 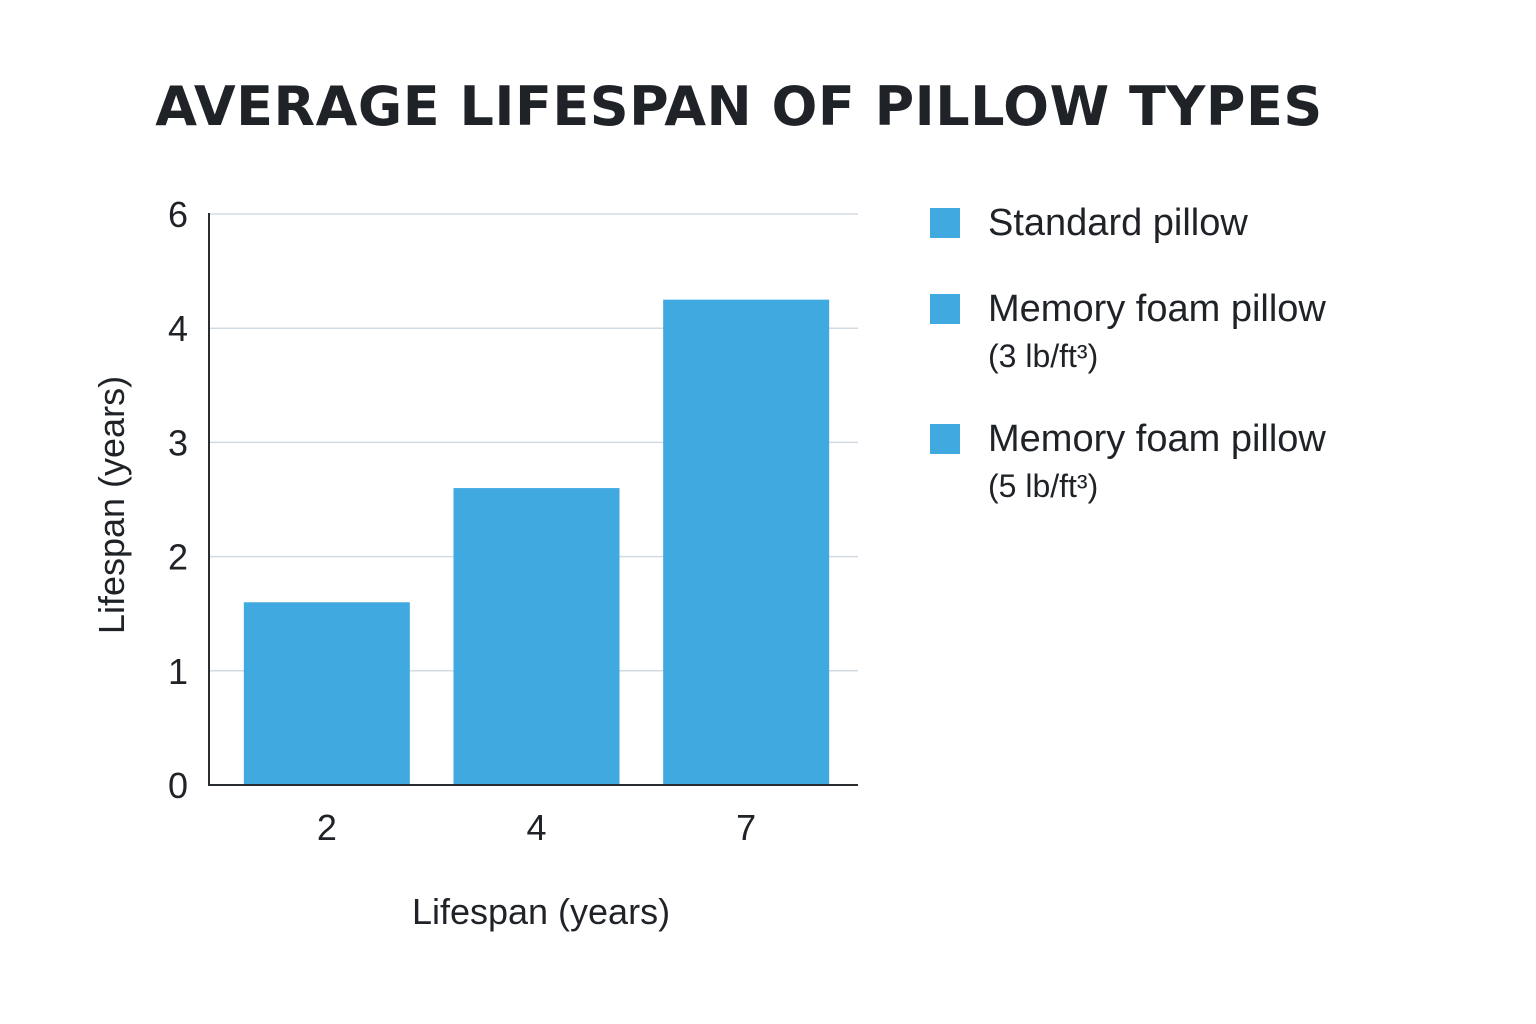 I want to click on legend-label: Memory foam pillow (3 lb/ft³), so click(x=1157, y=331).